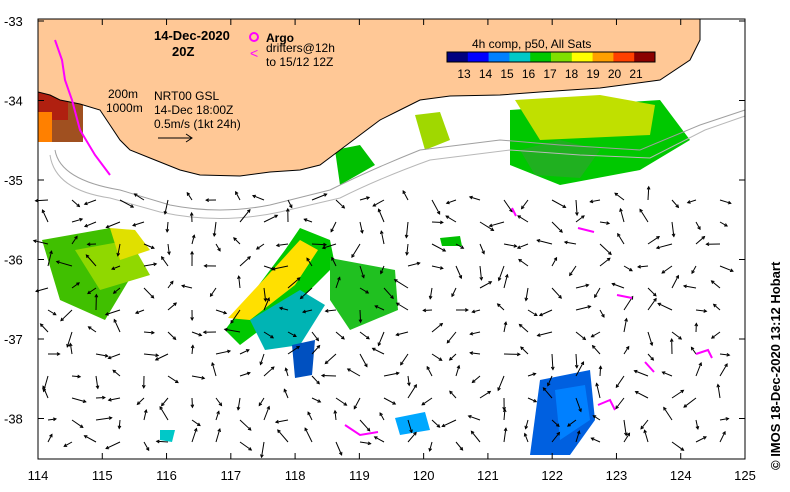 The height and width of the screenshot is (492, 790). Describe the element at coordinates (254, 37) in the screenshot. I see `argo-marker-icon` at that location.